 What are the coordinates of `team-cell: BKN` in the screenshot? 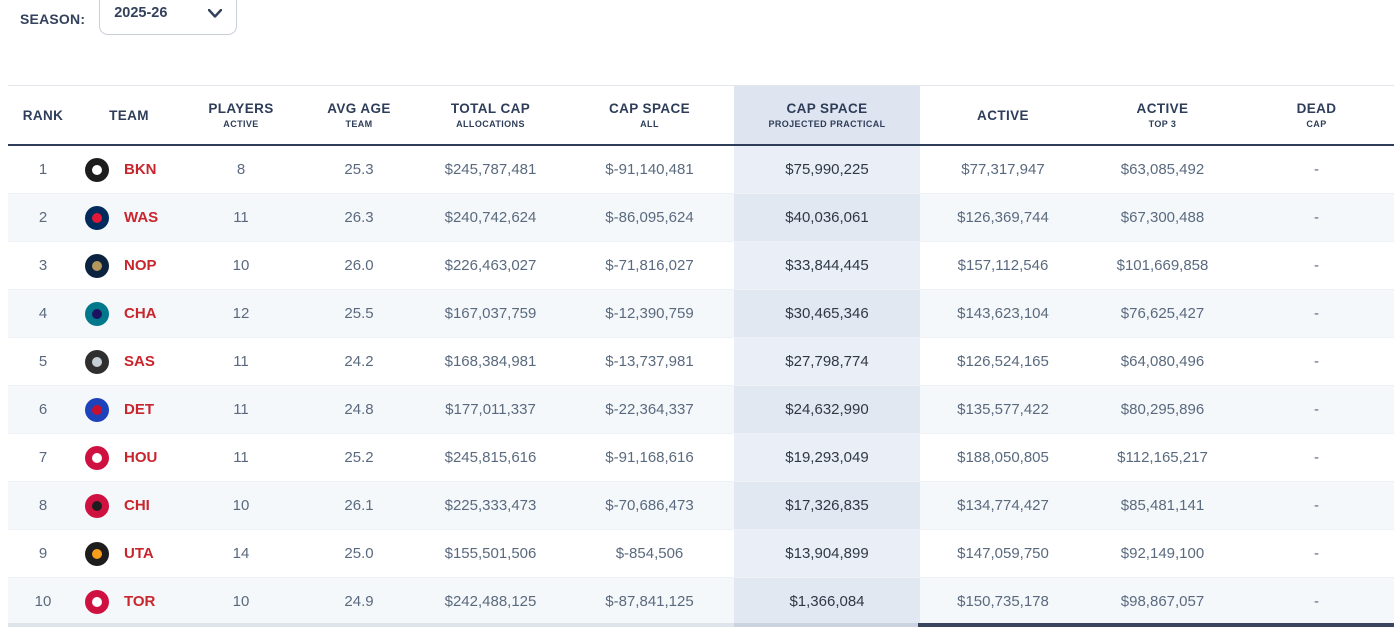 It's located at (129, 169).